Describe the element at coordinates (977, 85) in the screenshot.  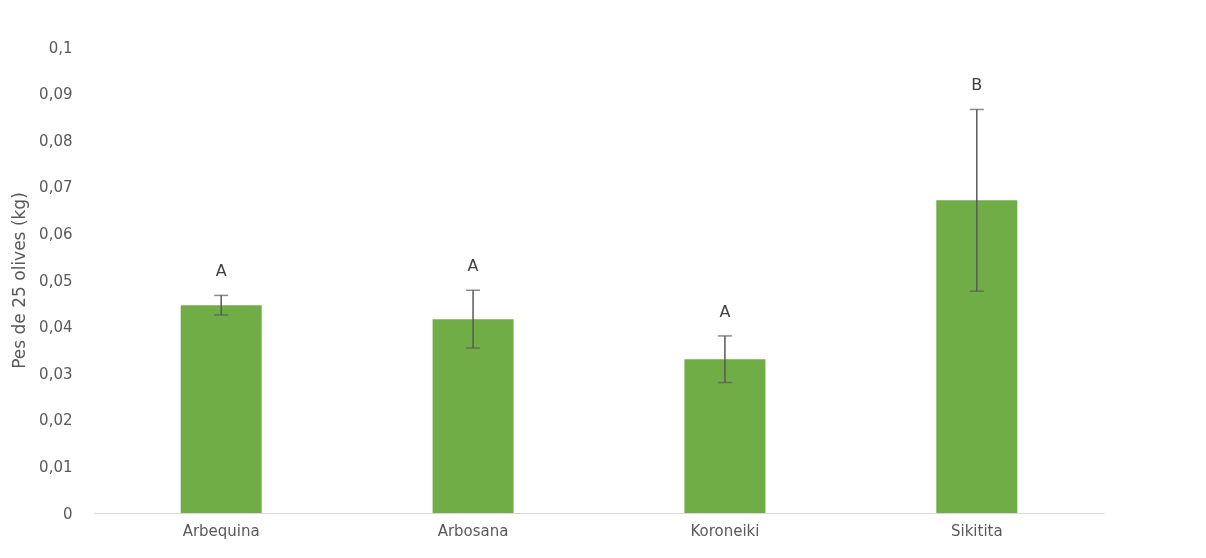
I see `annotation: B` at that location.